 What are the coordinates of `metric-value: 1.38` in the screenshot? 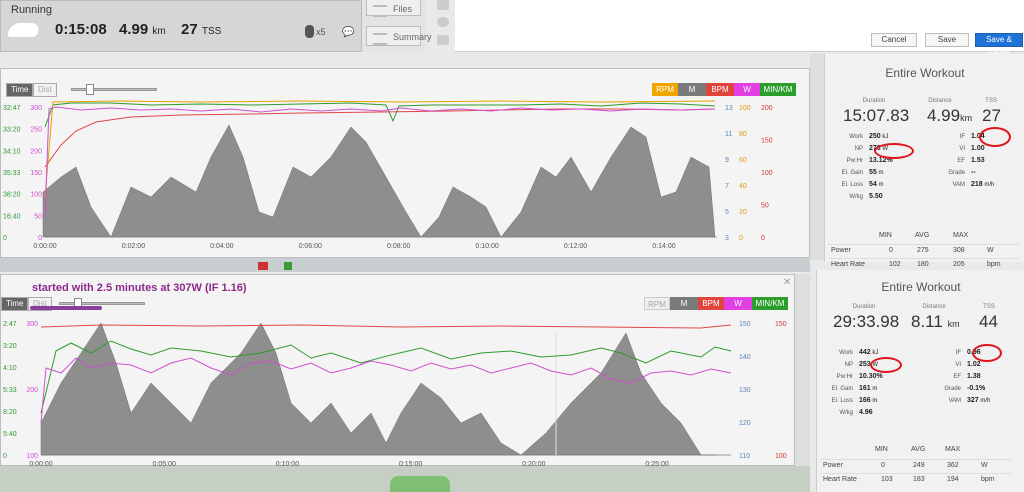 It's located at (974, 376).